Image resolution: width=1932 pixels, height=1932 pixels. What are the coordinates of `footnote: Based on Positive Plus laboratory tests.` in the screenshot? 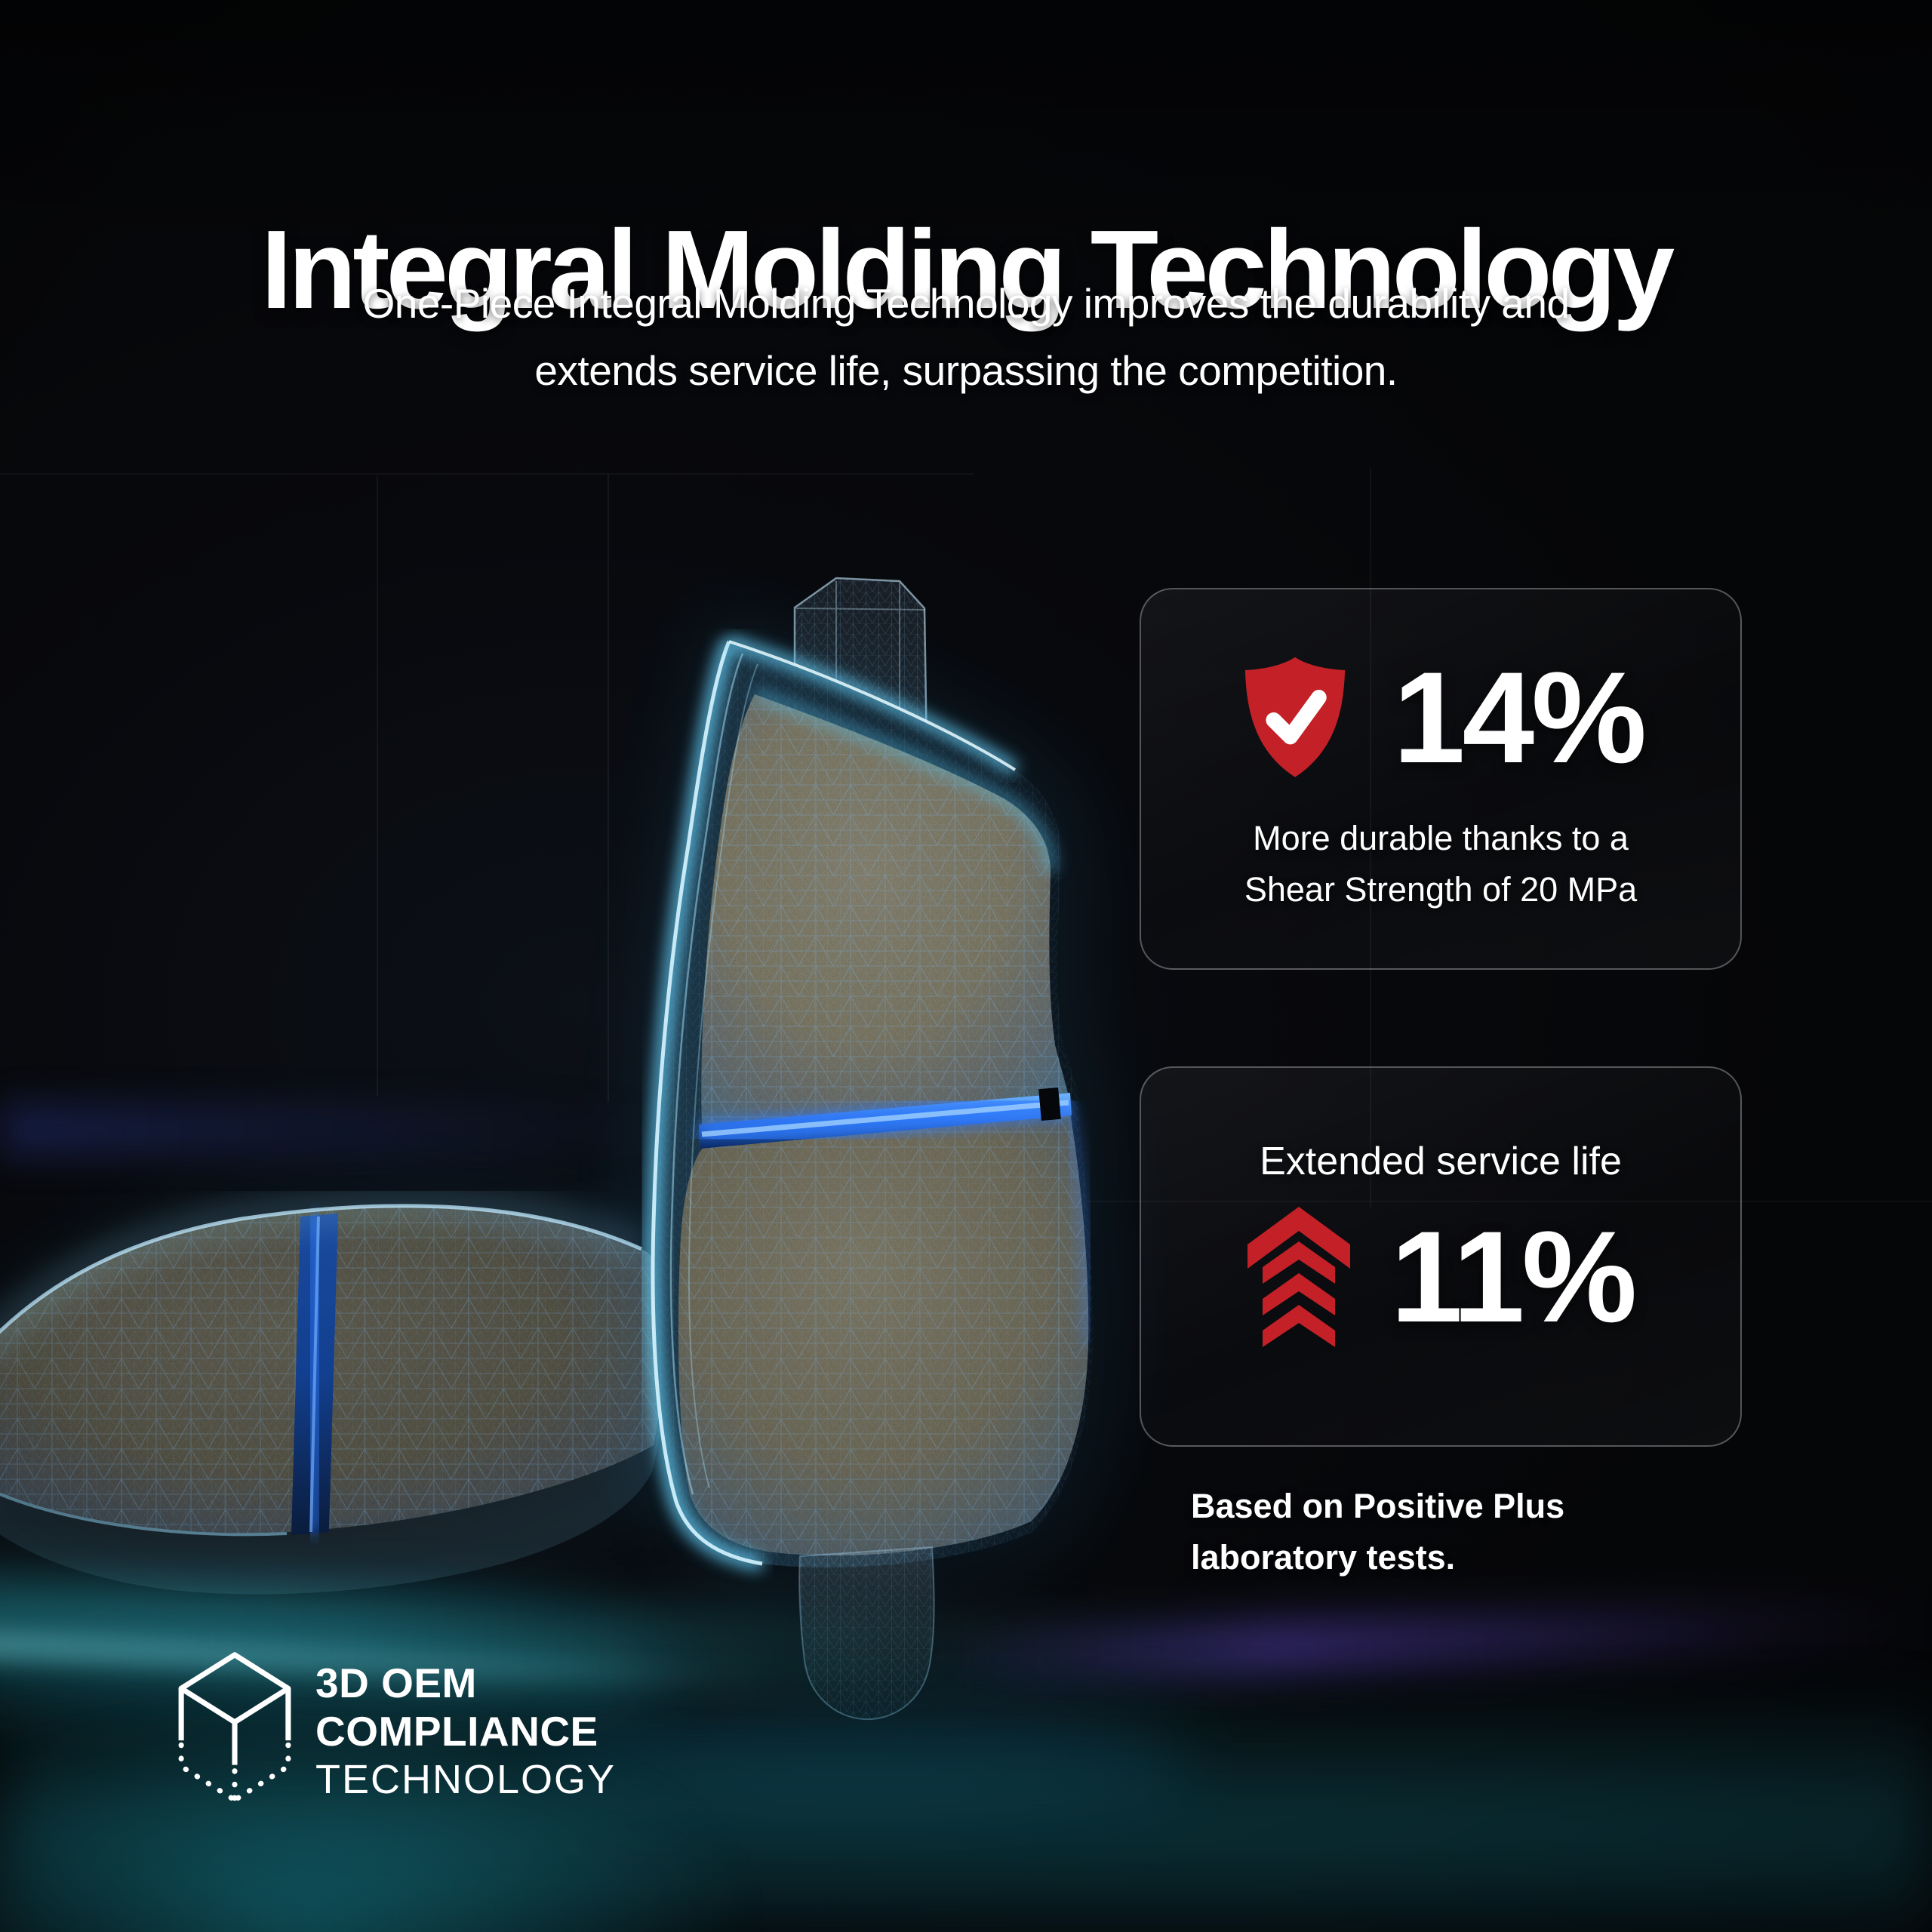 It's located at (1377, 1532).